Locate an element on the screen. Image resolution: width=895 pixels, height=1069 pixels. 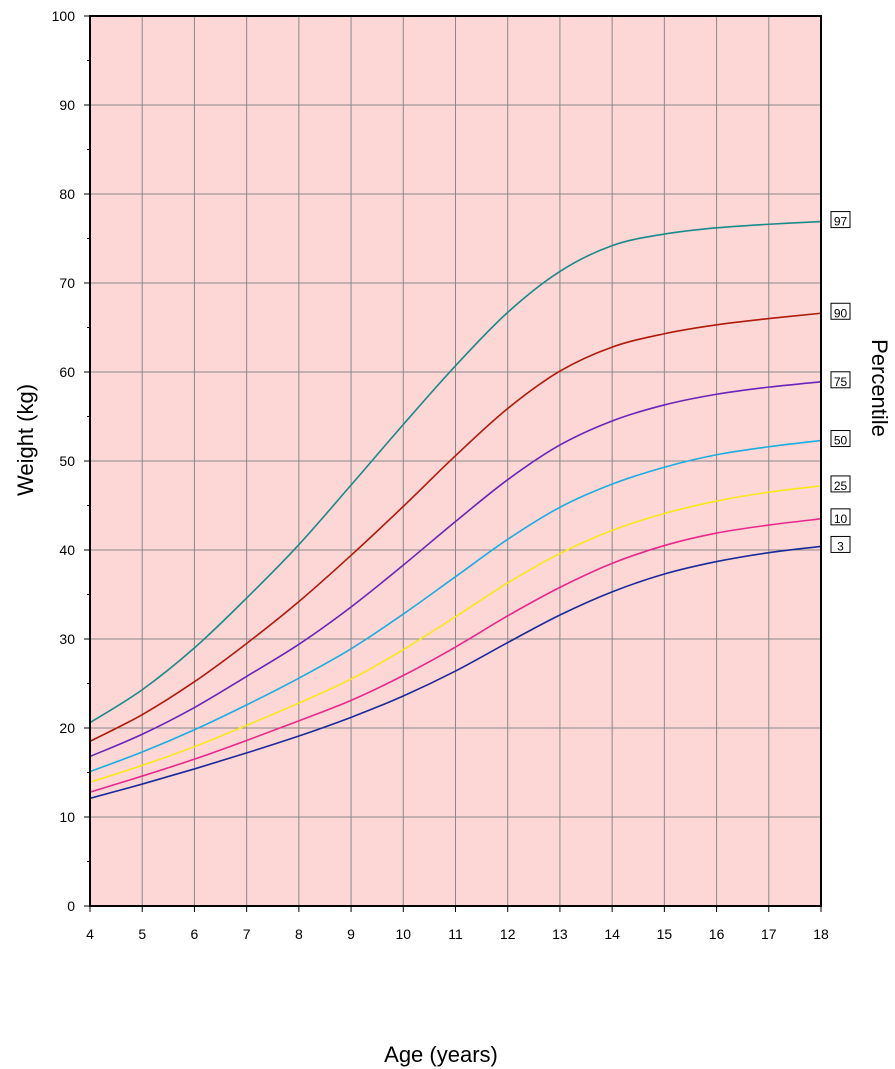
x-tick-label: 7 is located at coordinates (247, 934).